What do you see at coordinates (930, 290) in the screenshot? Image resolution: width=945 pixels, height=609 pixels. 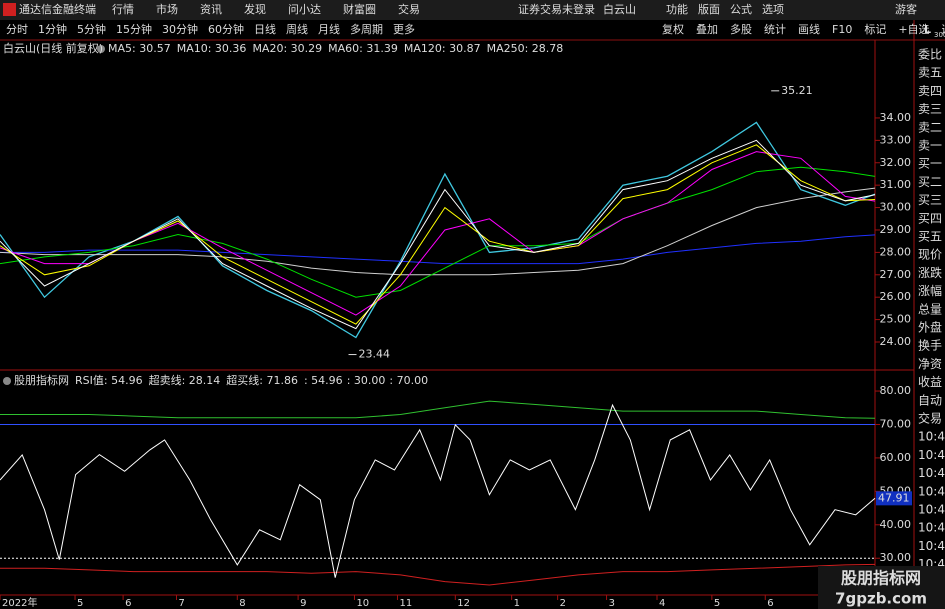 I see `side-label: 涨幅` at bounding box center [930, 290].